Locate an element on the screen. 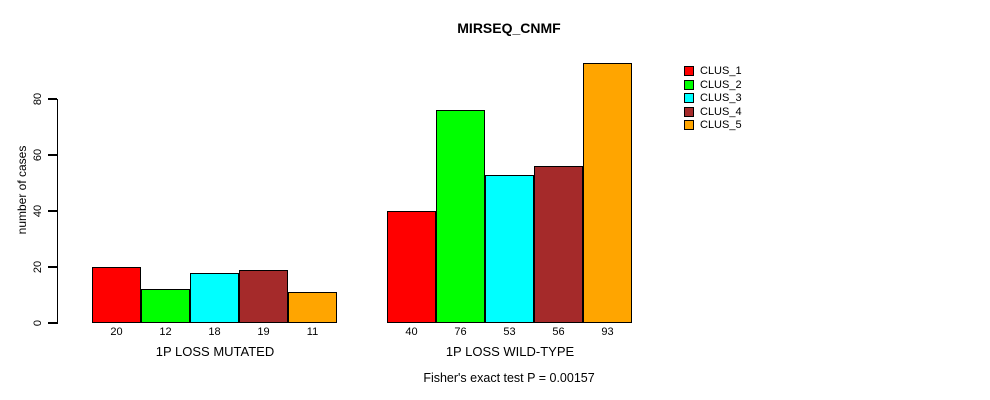 The width and height of the screenshot is (990, 400). y-axis-tick-label: 20 is located at coordinates (38, 267).